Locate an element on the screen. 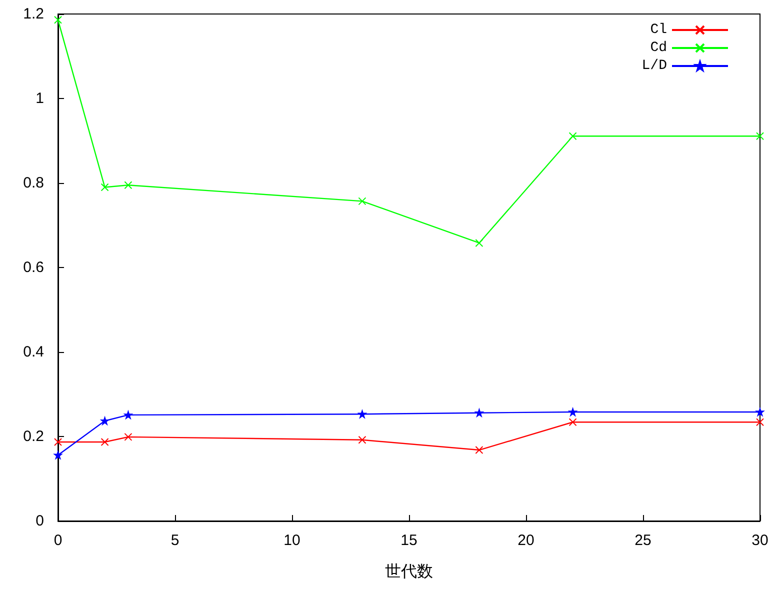  x-tick-label: 15 is located at coordinates (409, 540).